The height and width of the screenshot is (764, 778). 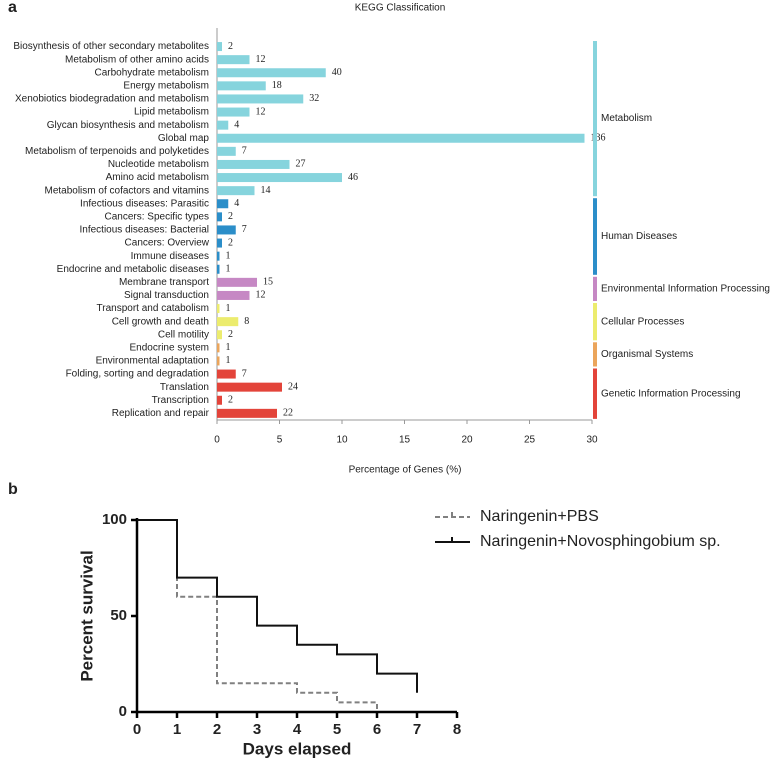 I want to click on y-tick-label: Nucleotide metabolism, so click(x=158, y=164).